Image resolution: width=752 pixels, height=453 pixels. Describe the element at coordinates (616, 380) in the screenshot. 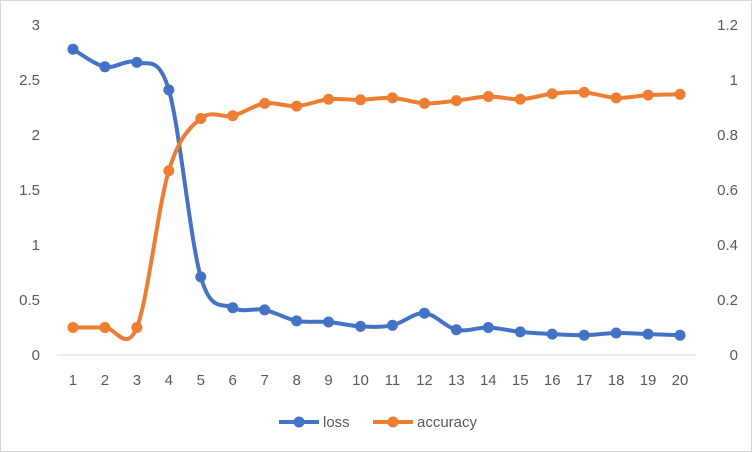

I see `x-tick-label: 18` at that location.